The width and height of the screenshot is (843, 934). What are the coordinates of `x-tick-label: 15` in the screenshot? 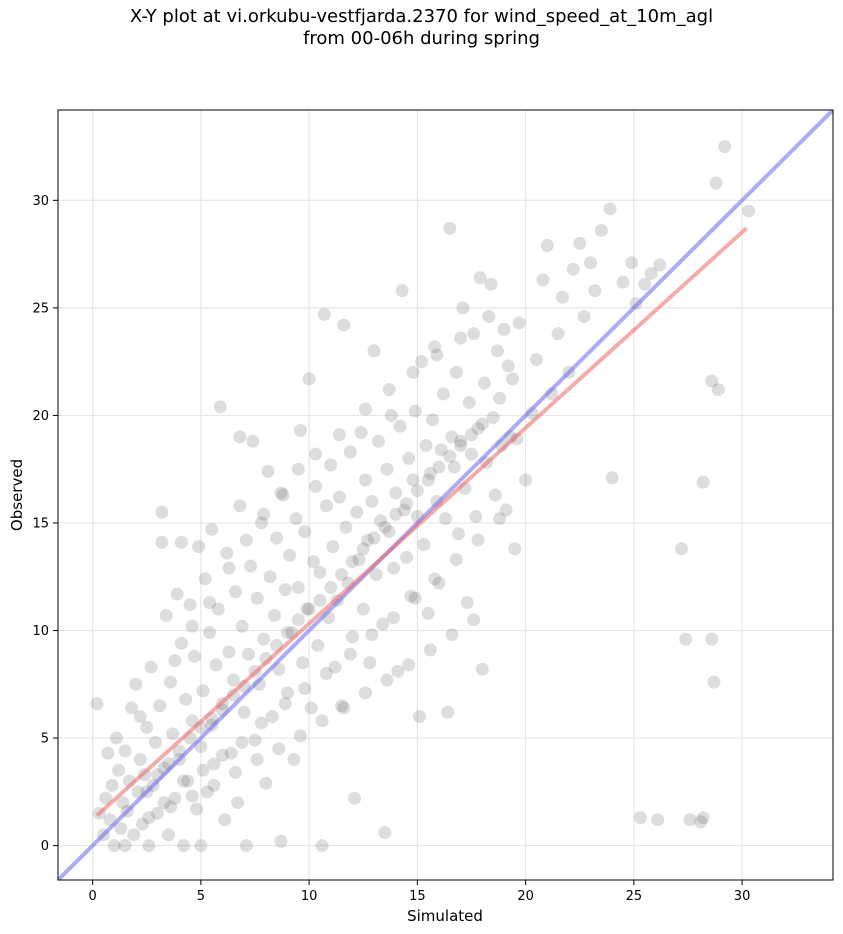 It's located at (417, 896).